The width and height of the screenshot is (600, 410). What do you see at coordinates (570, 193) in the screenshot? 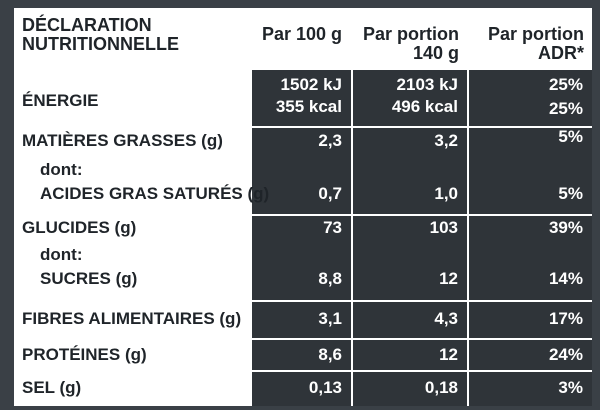
I see `row-acides-gras-adr: 5%` at bounding box center [570, 193].